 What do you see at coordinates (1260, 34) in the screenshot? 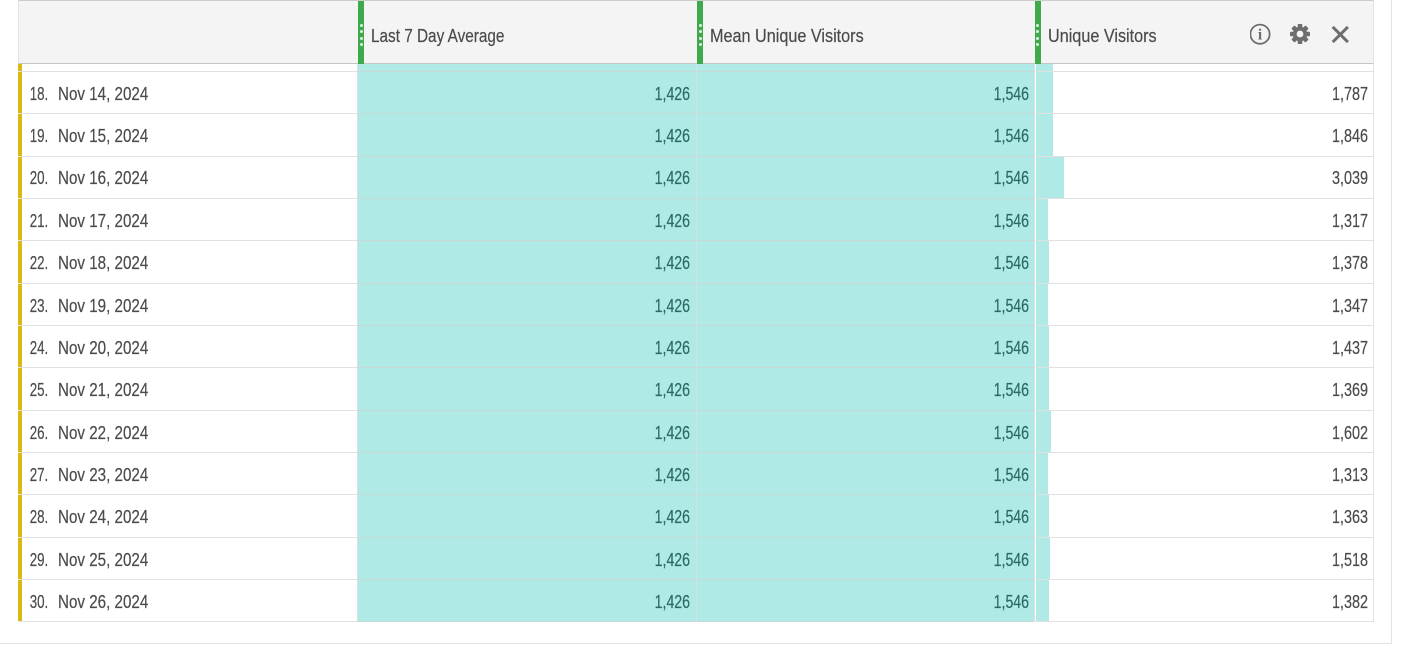
I see `svg-text: i` at bounding box center [1260, 34].